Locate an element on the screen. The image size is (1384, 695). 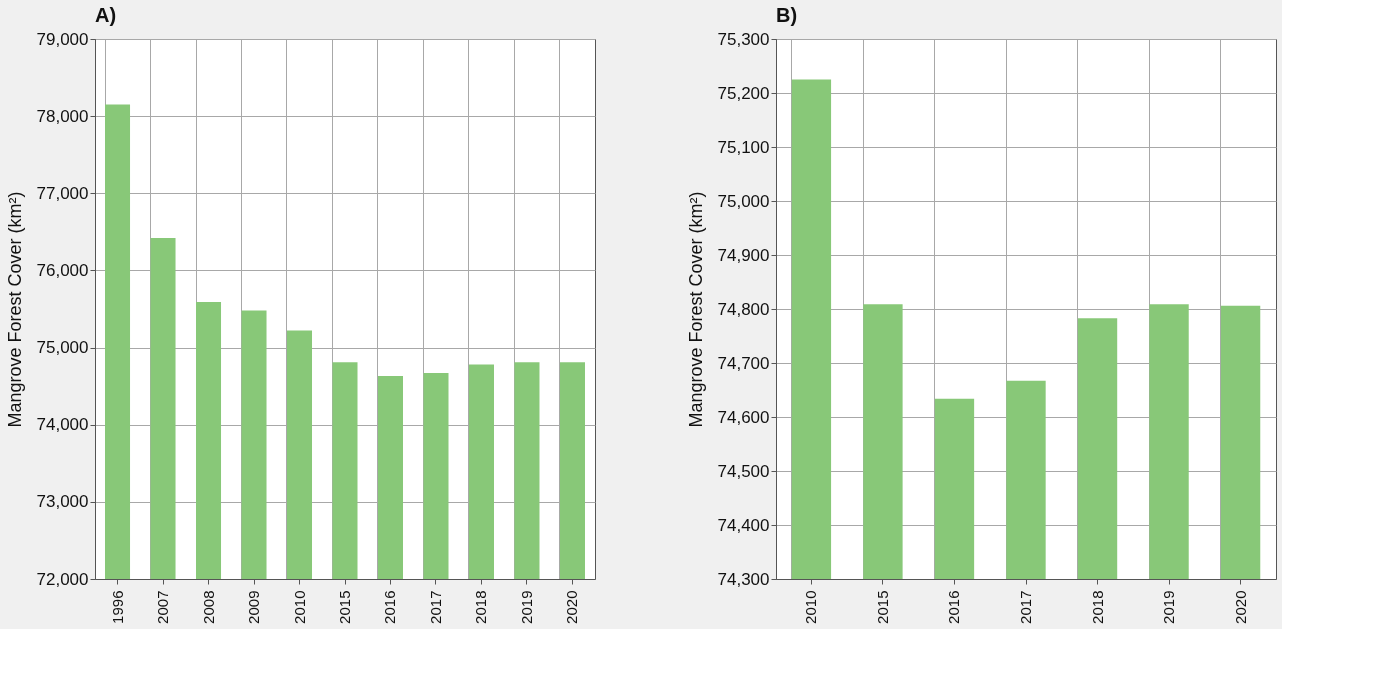
chart-title: A) is located at coordinates (106, 15).